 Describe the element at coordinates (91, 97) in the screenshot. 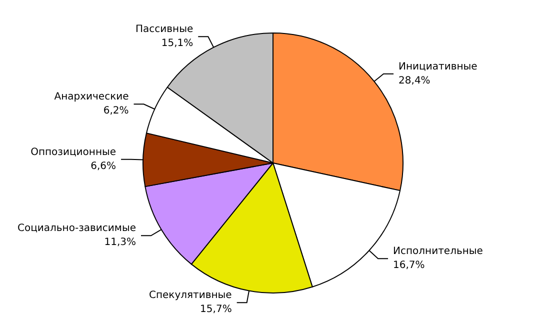

I see `slice-label: Анархические` at that location.